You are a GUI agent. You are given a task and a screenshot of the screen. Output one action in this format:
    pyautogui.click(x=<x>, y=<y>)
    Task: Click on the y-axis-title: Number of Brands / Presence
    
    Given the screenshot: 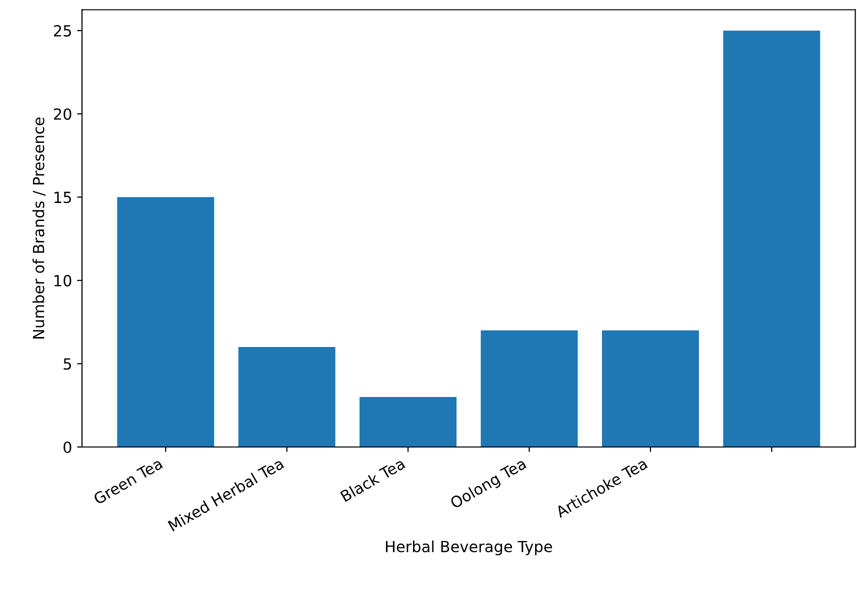 What is the action you would take?
    pyautogui.click(x=39, y=228)
    